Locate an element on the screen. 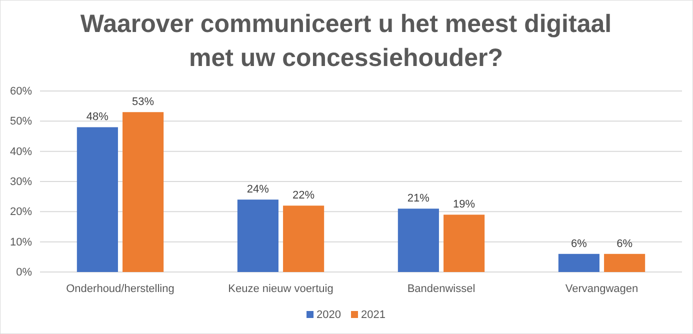 The width and height of the screenshot is (693, 334). data-label: 48% is located at coordinates (97, 117).